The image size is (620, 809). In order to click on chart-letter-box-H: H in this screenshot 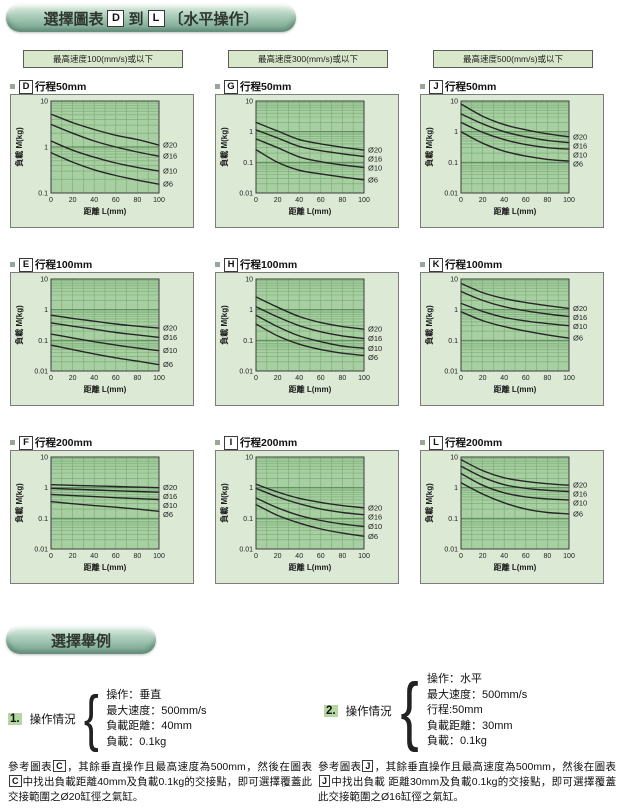, I will do `click(231, 264)`.